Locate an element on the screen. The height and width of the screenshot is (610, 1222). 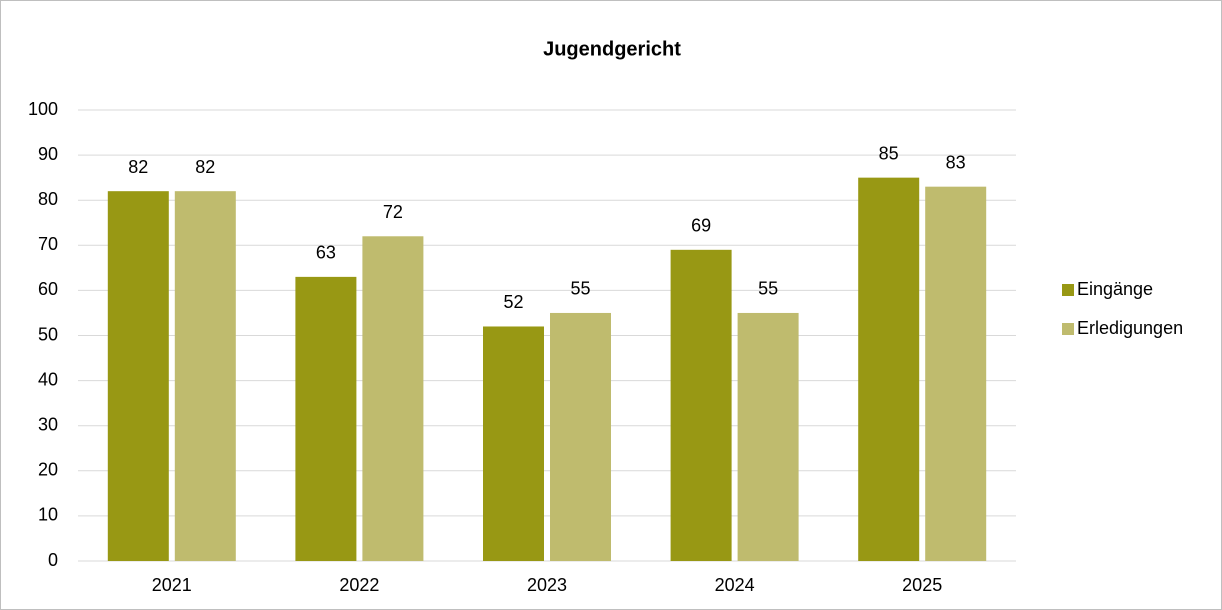
data-label: 85 is located at coordinates (889, 153).